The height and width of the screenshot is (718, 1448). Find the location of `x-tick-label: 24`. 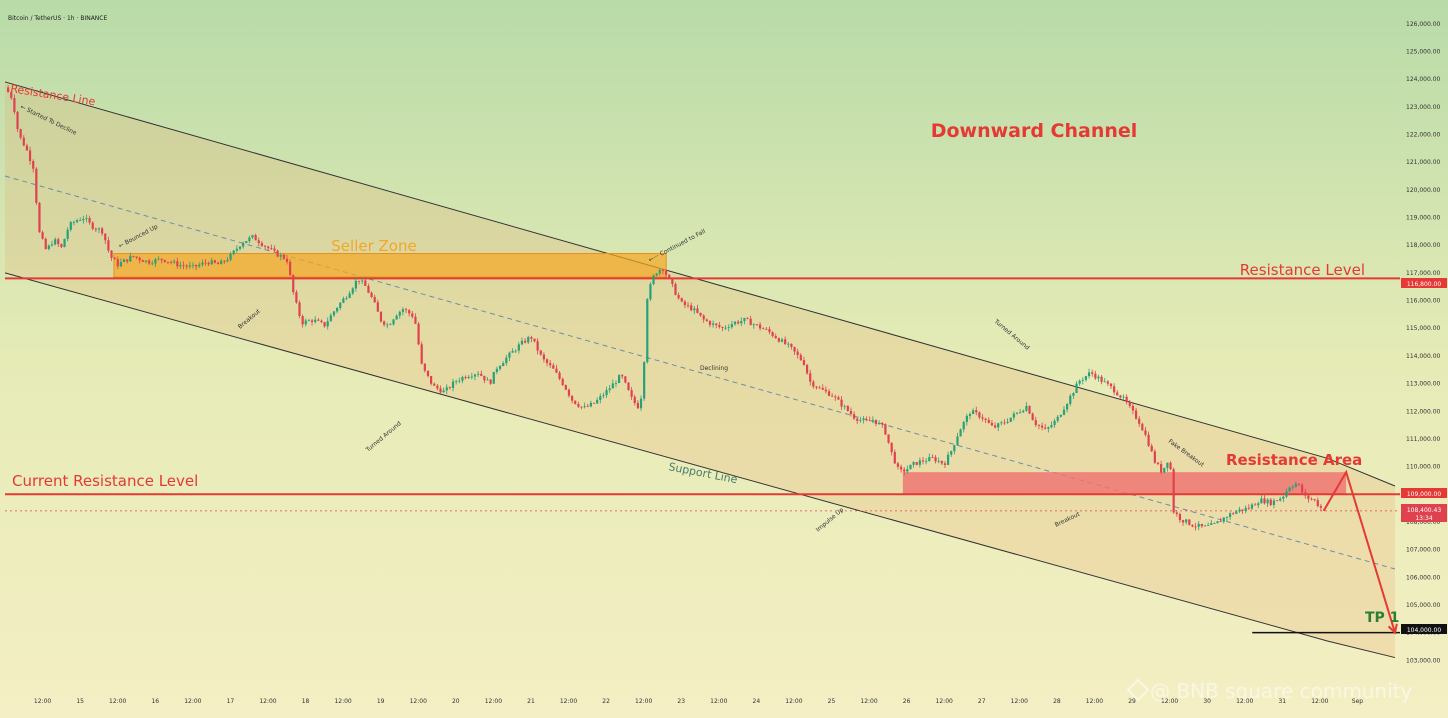

x-tick-label: 24 is located at coordinates (757, 701).